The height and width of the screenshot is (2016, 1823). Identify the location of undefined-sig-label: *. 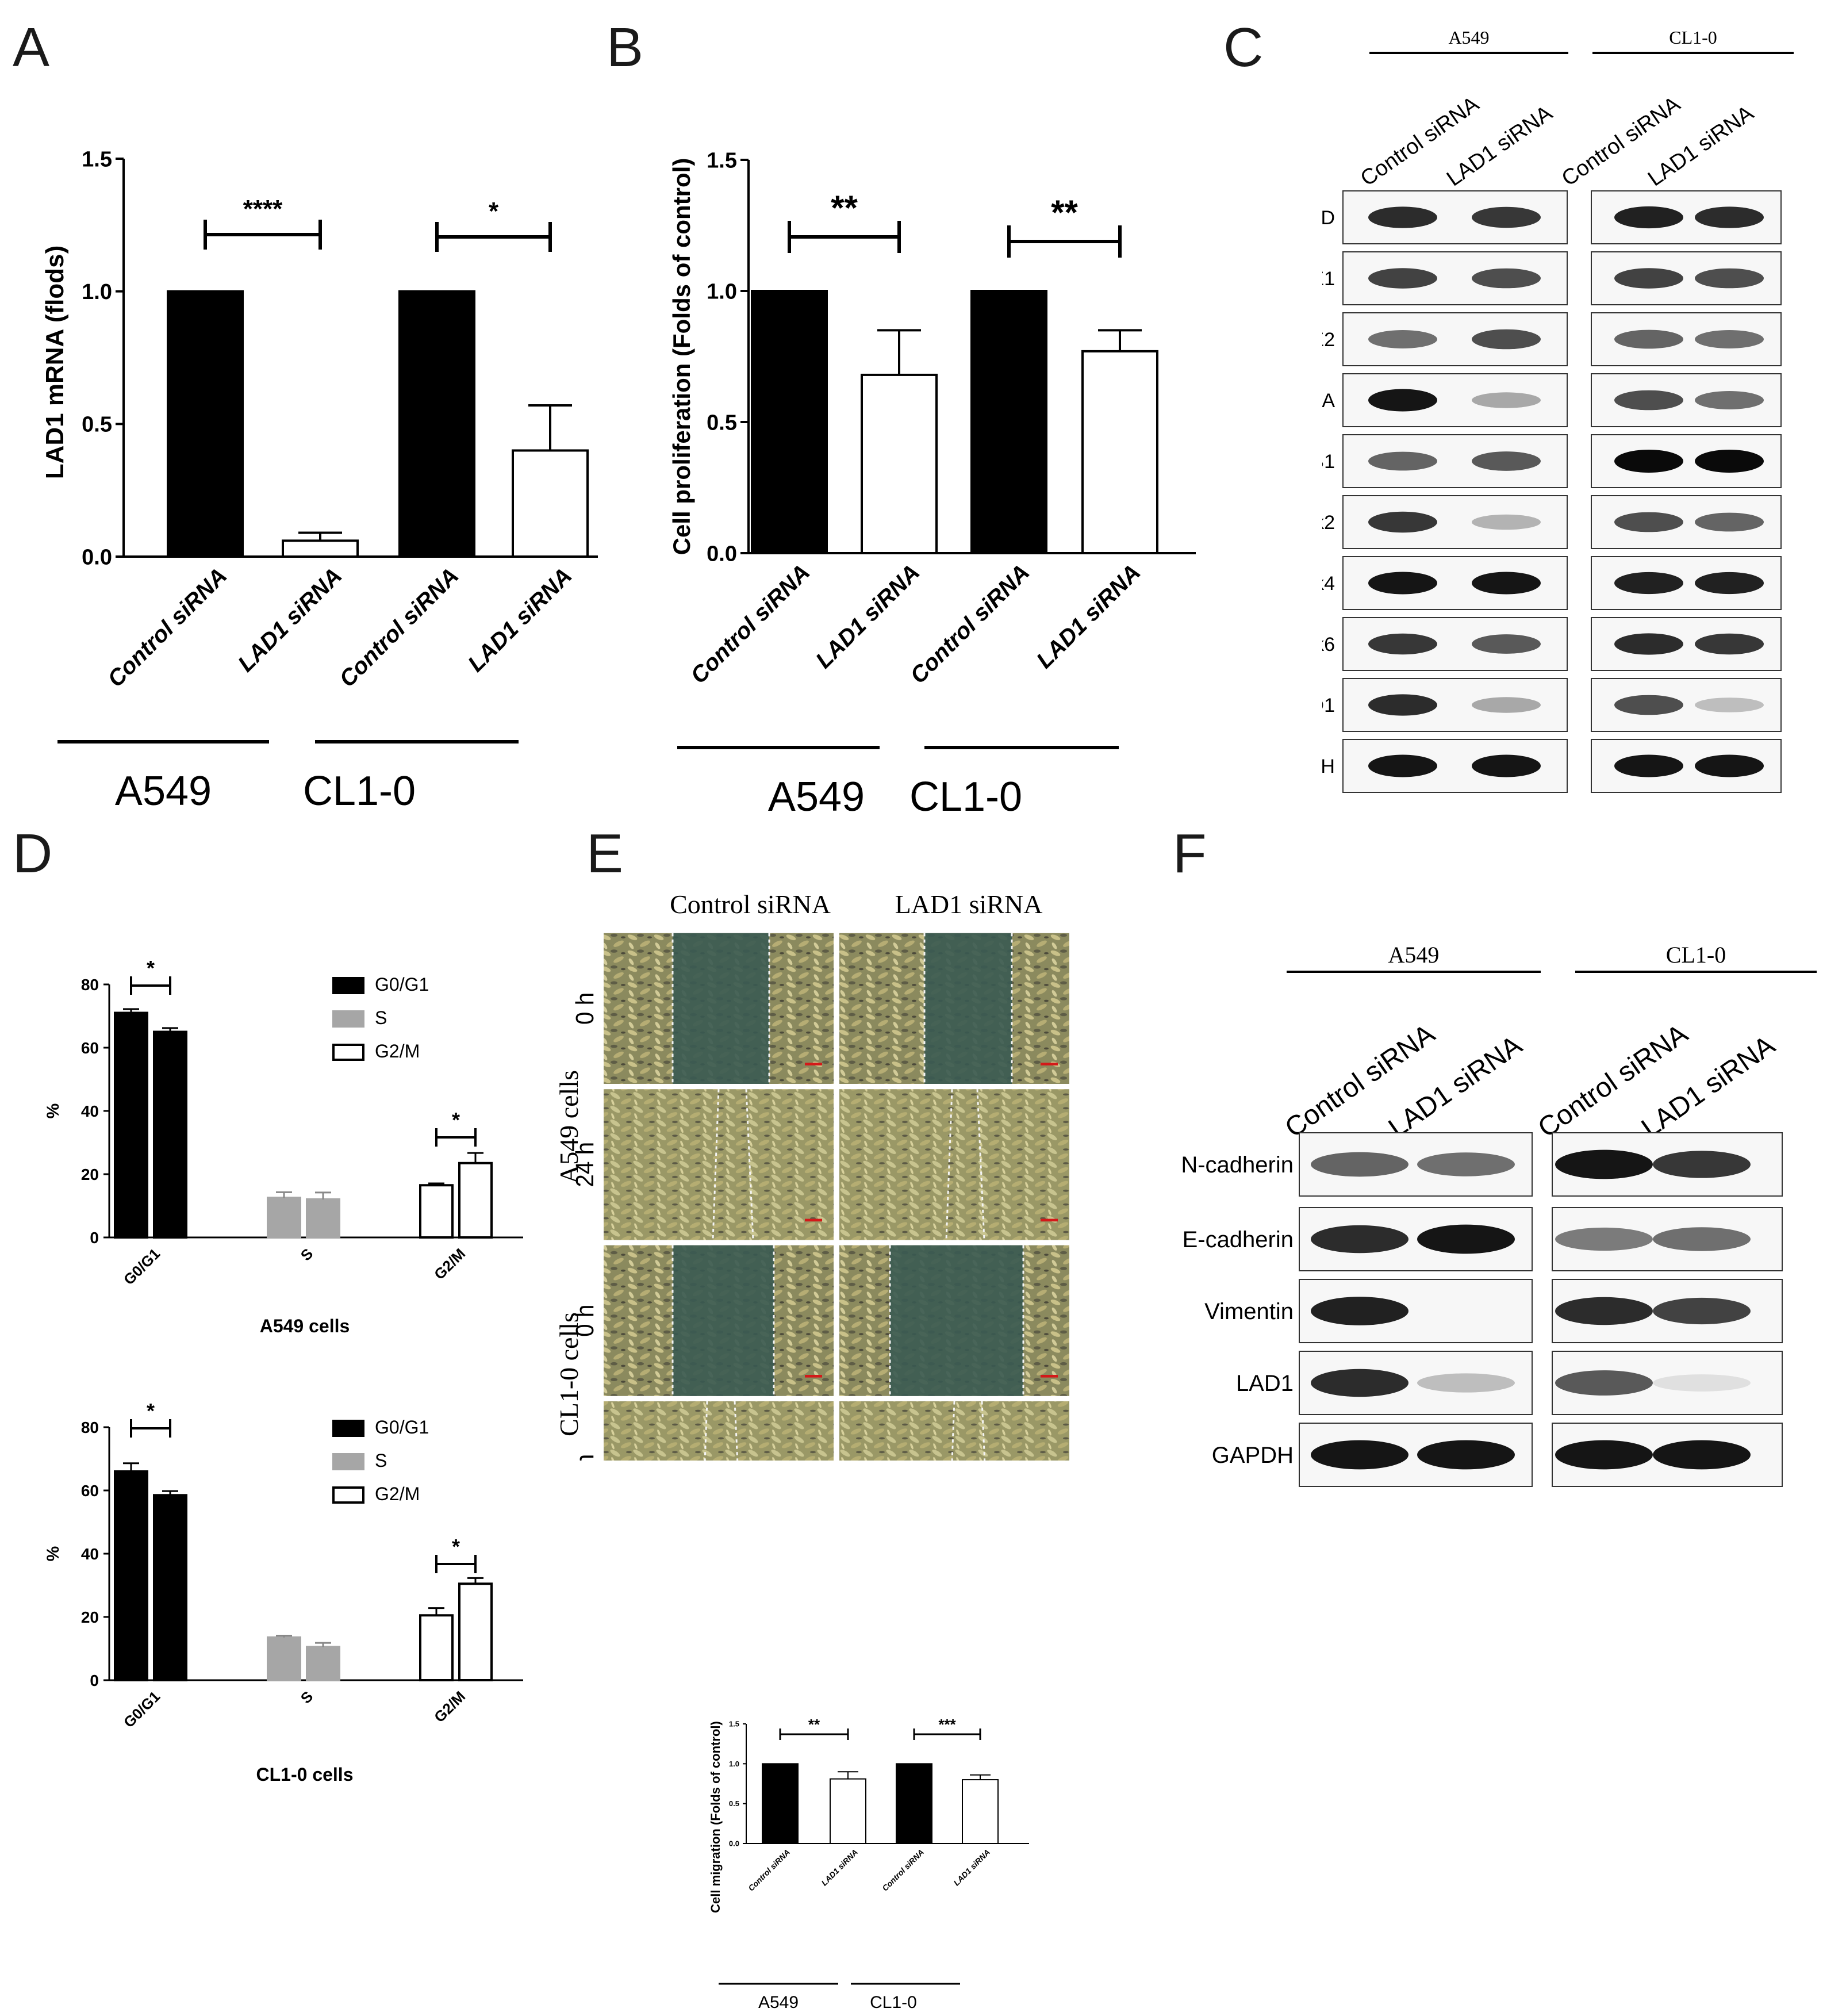
(494, 211).